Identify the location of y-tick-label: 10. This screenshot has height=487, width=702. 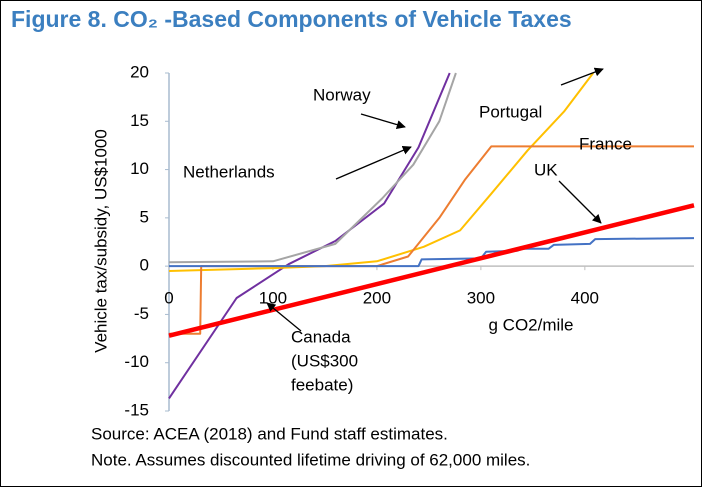
(139, 168).